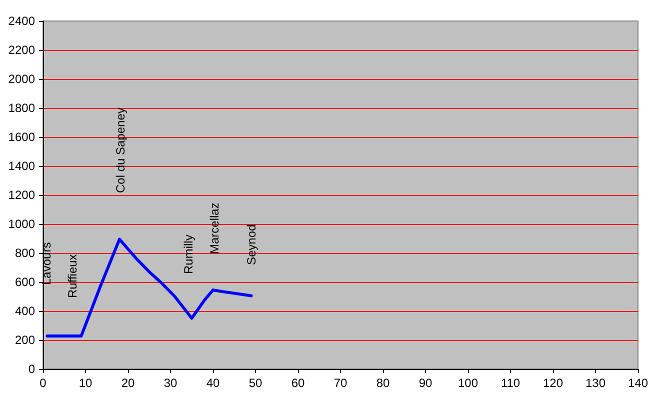 The width and height of the screenshot is (654, 407). What do you see at coordinates (22, 195) in the screenshot?
I see `y-tick-label: 1200` at bounding box center [22, 195].